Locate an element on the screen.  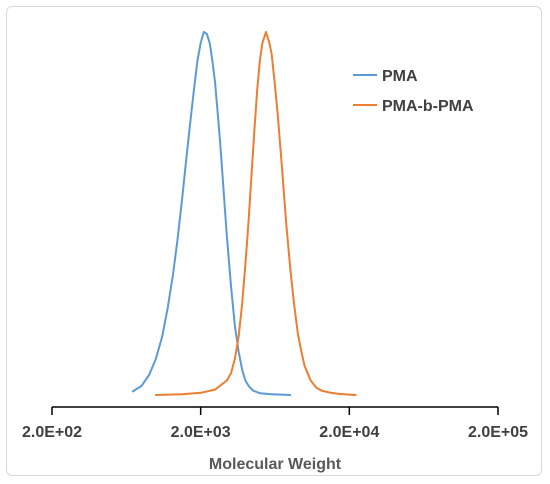
x-tick-label: 2.0E+03 is located at coordinates (201, 432).